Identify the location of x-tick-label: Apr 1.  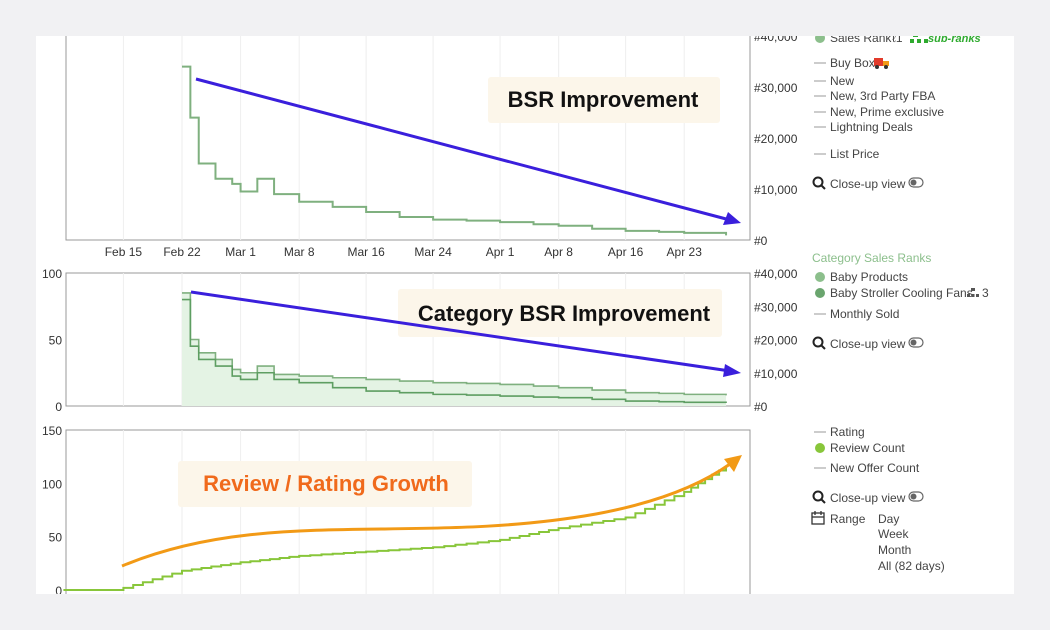
(500, 252).